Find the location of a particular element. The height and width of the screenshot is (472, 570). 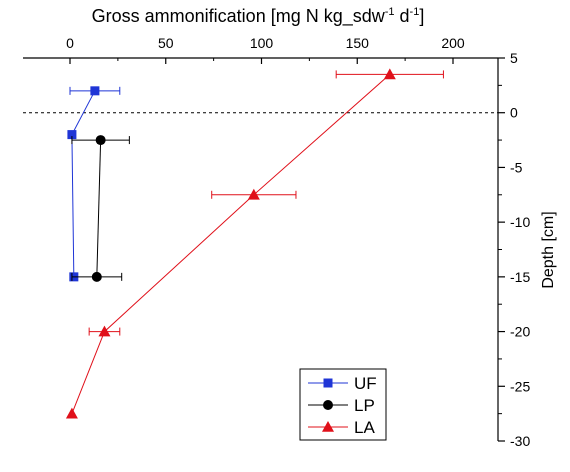

legend-marker-la is located at coordinates (328, 426).